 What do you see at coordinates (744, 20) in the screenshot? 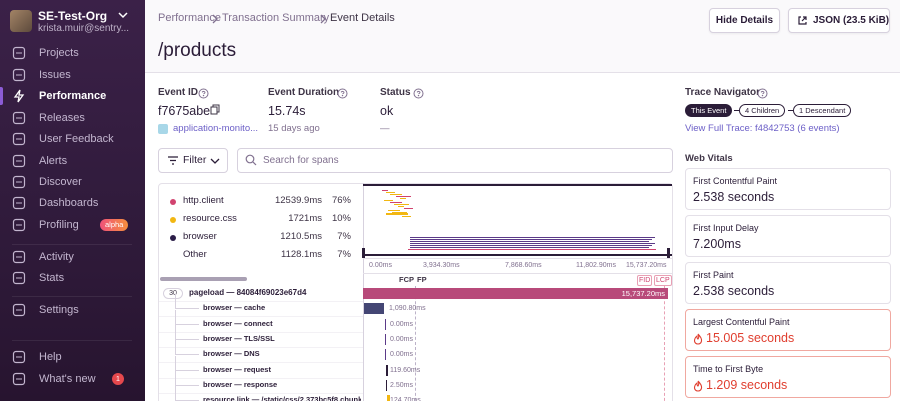
I see `header-button: Hide Details` at bounding box center [744, 20].